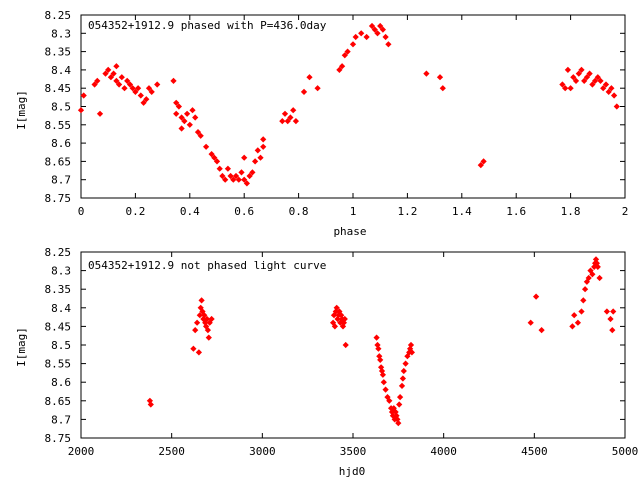 The height and width of the screenshot is (484, 640). Describe the element at coordinates (21, 110) in the screenshot. I see `phased-y-axis-label: I[mag]` at that location.